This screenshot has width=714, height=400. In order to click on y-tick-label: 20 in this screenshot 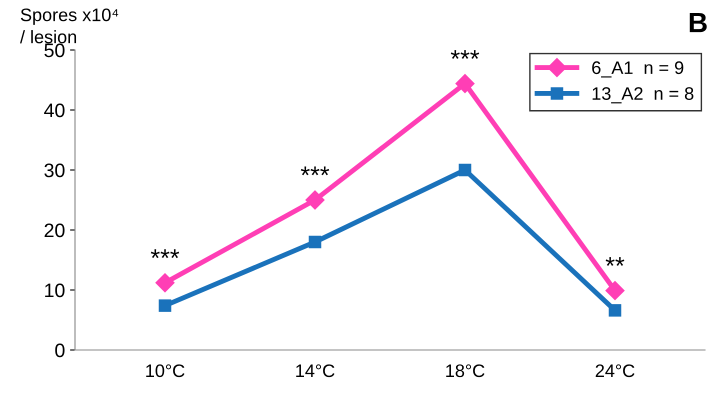, I will do `click(54, 230)`.